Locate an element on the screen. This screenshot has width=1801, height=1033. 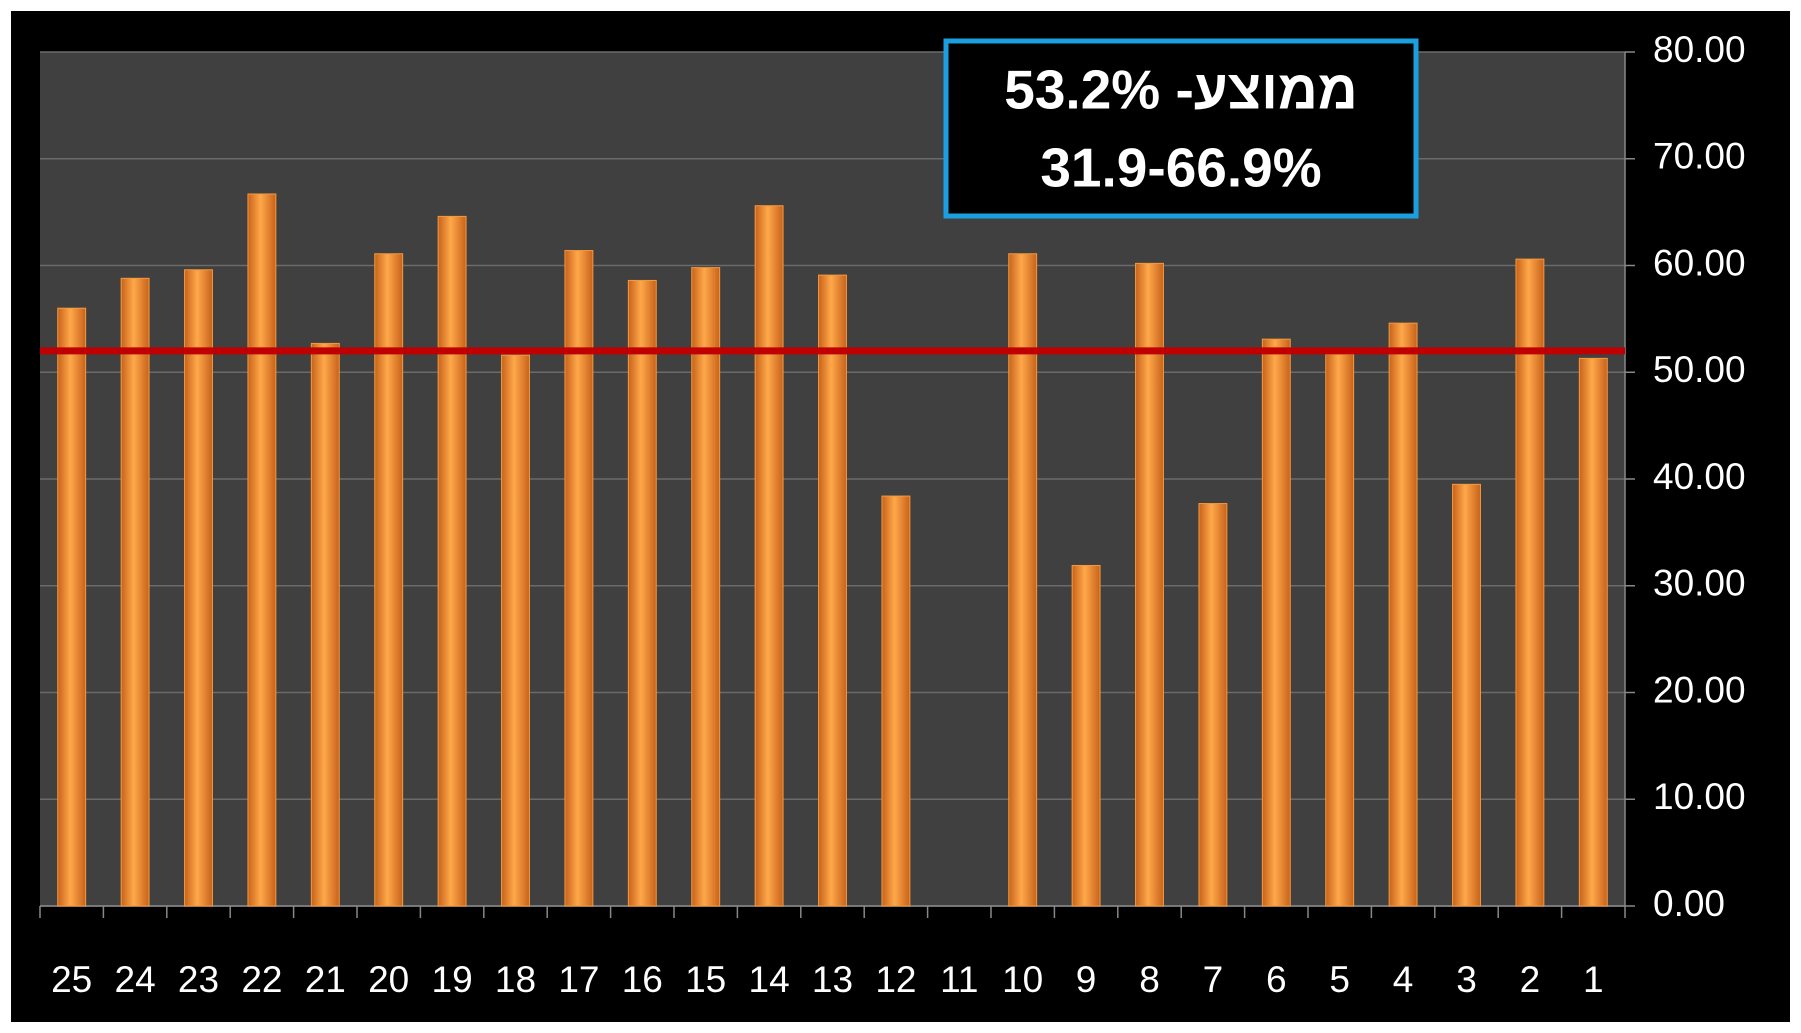
x-tick-label: 20 is located at coordinates (388, 979).